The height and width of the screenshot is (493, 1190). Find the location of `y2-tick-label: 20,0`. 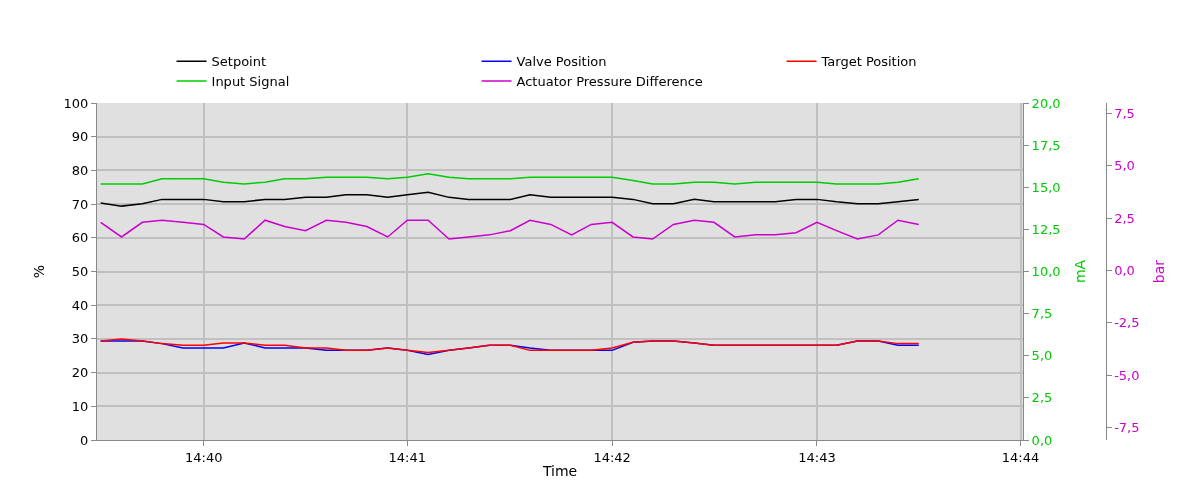

y2-tick-label: 20,0 is located at coordinates (1046, 103).